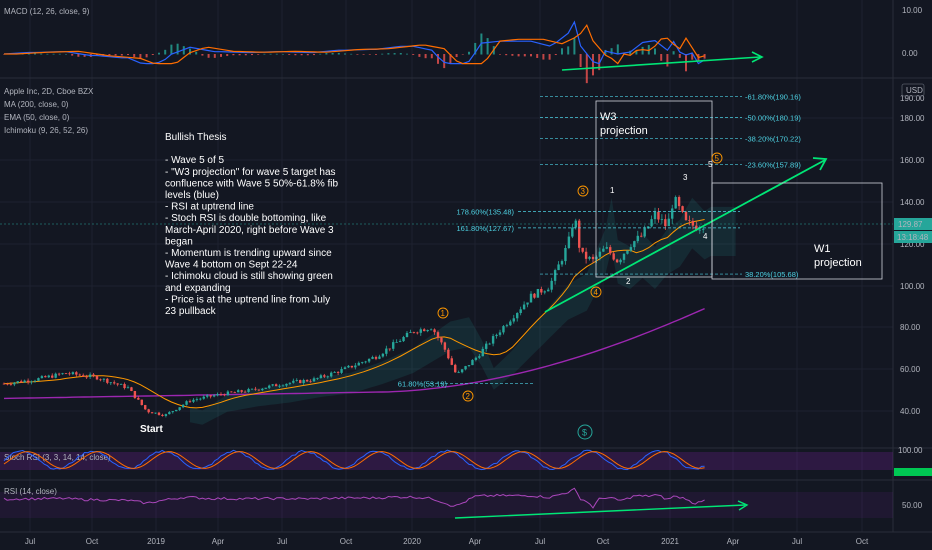 The height and width of the screenshot is (550, 932). Describe the element at coordinates (443, 313) in the screenshot. I see `wave-circled-1: 1` at that location.